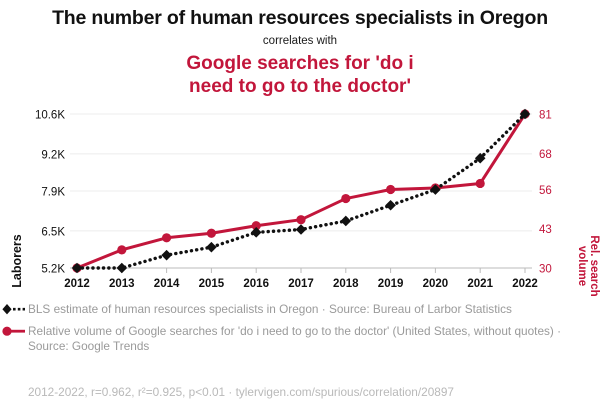 The width and height of the screenshot is (600, 414). Describe the element at coordinates (17, 261) in the screenshot. I see `y-axis-left-title: Laborers` at that location.